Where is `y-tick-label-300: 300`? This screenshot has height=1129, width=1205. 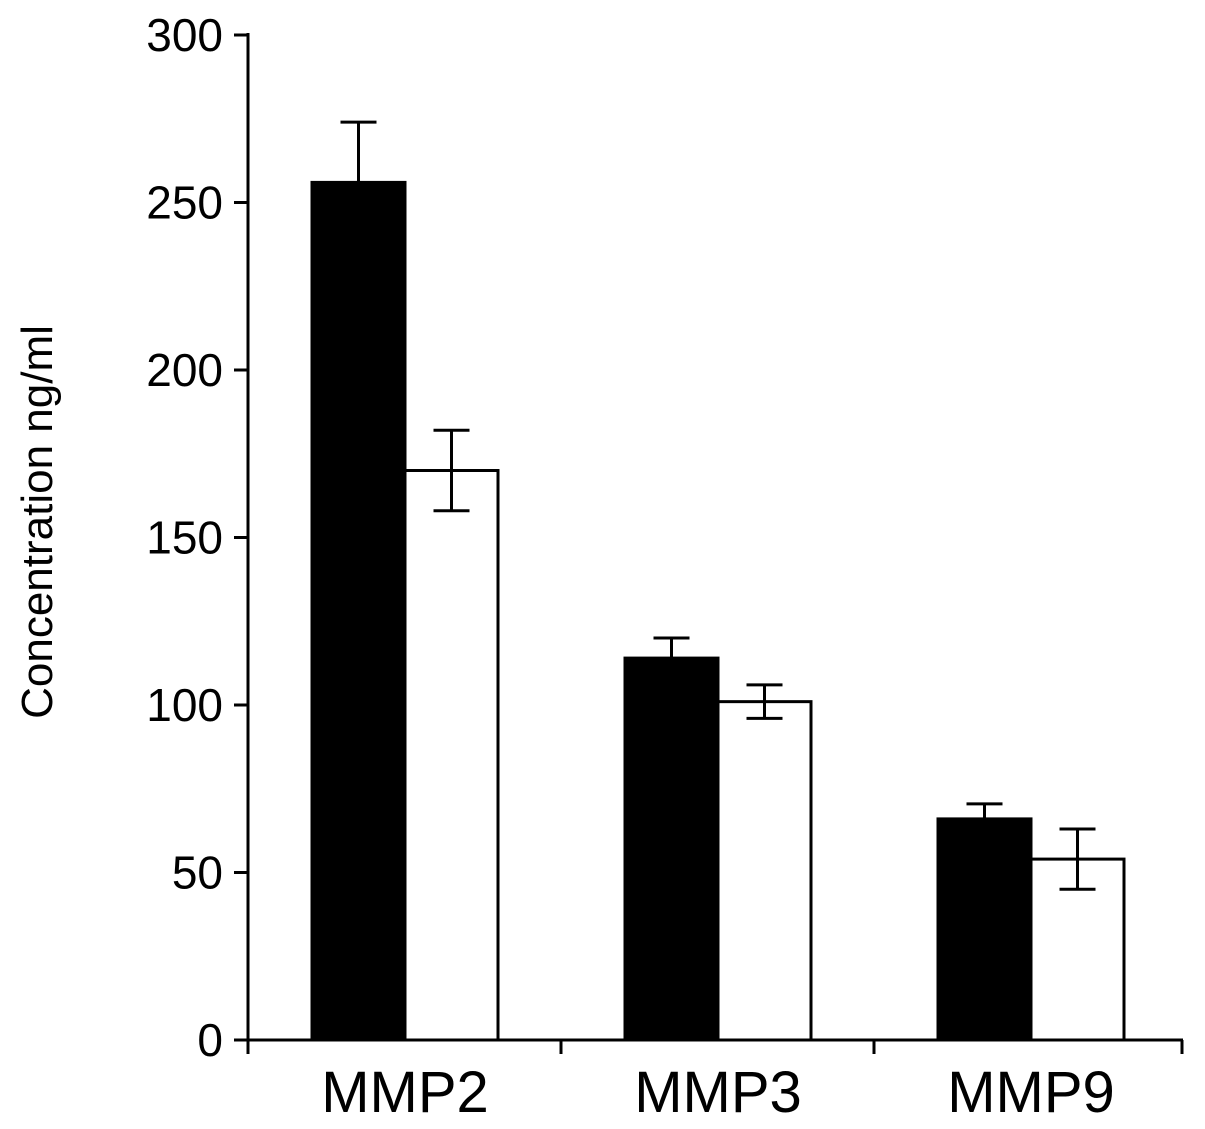
y-tick-label-300: 300 is located at coordinates (184, 35).